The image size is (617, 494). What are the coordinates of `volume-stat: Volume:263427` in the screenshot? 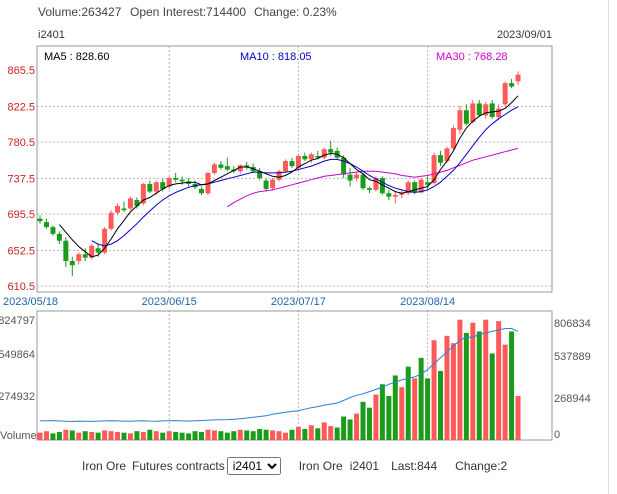 It's located at (80, 12).